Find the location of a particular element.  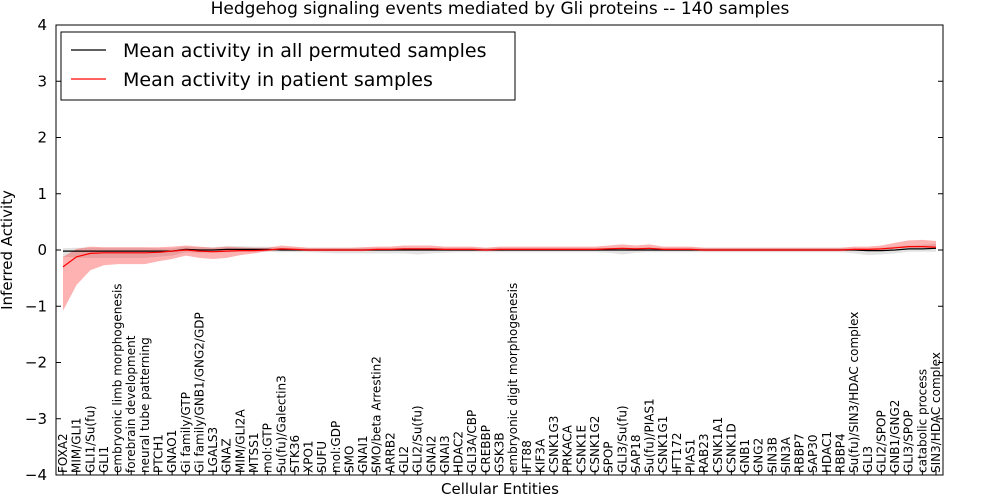

x-tick-label: CSNK1G3 is located at coordinates (554, 444).